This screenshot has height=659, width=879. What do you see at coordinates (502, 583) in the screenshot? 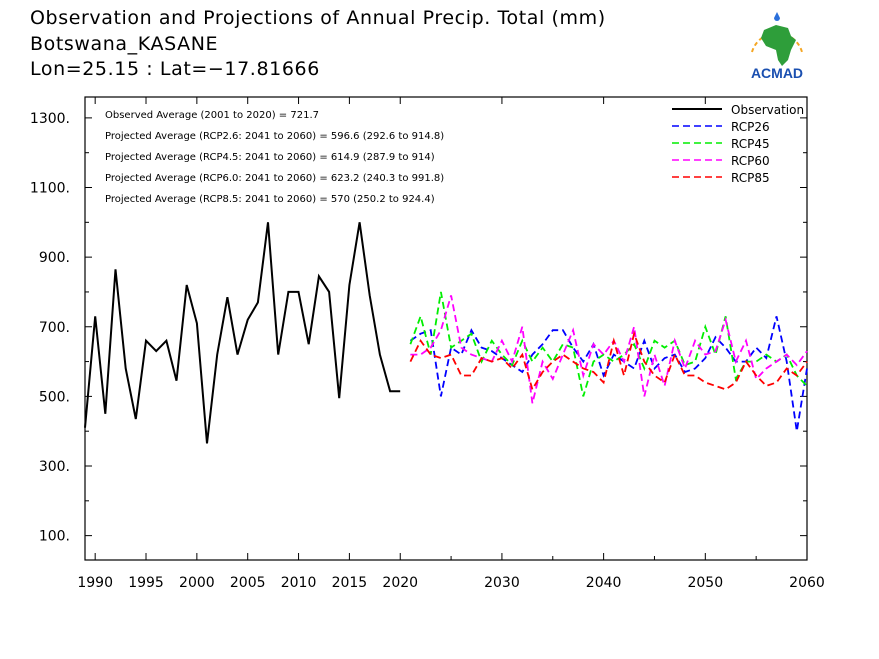
I see `x-tick-label: 2030` at bounding box center [502, 583].